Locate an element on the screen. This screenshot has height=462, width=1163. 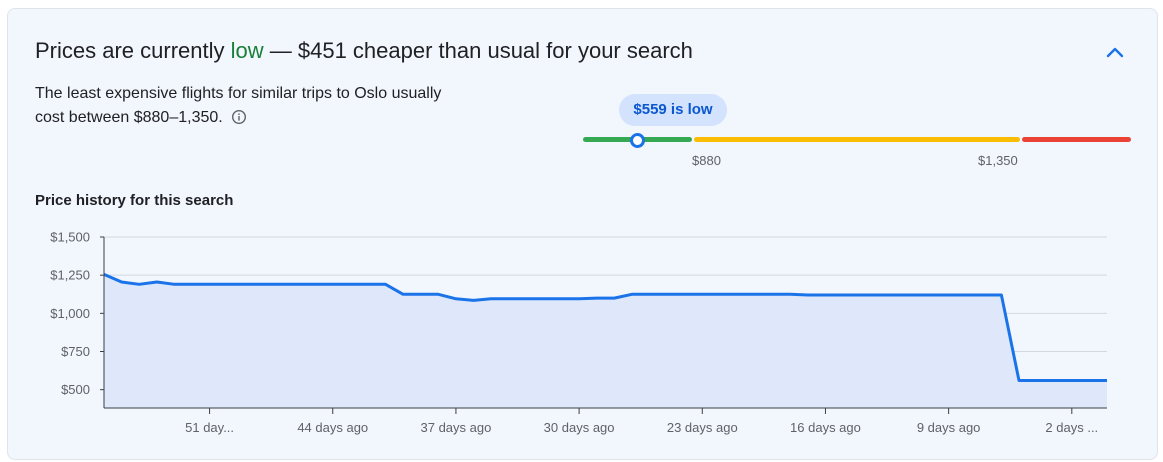
price-level-word: low is located at coordinates (247, 50).